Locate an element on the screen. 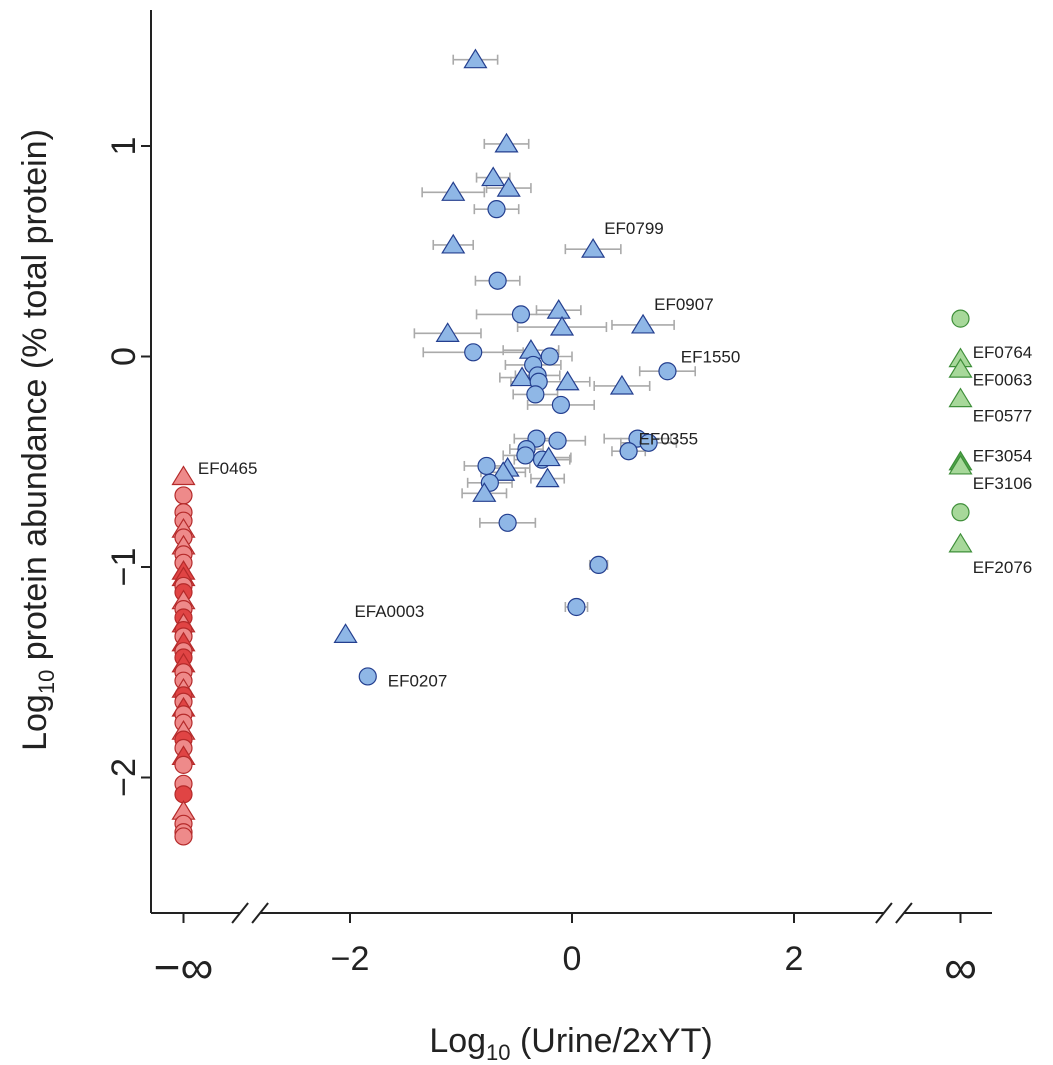  y-tick-label: −2 is located at coordinates (124, 777).